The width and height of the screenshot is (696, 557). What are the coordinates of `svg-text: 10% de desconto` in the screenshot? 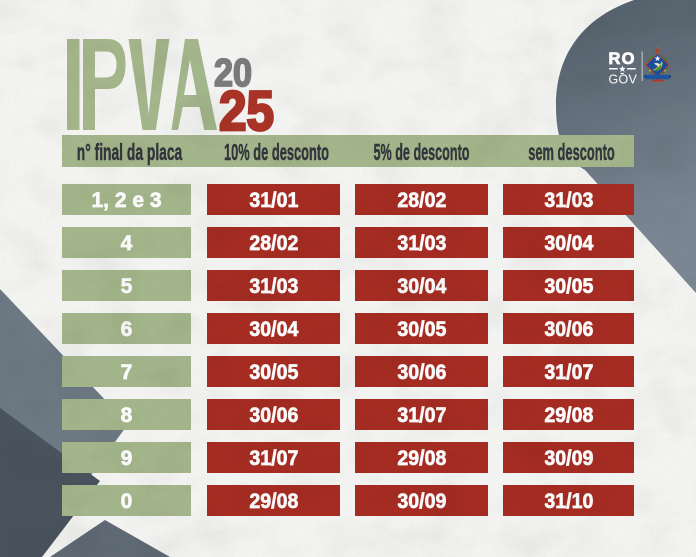 It's located at (276, 152).